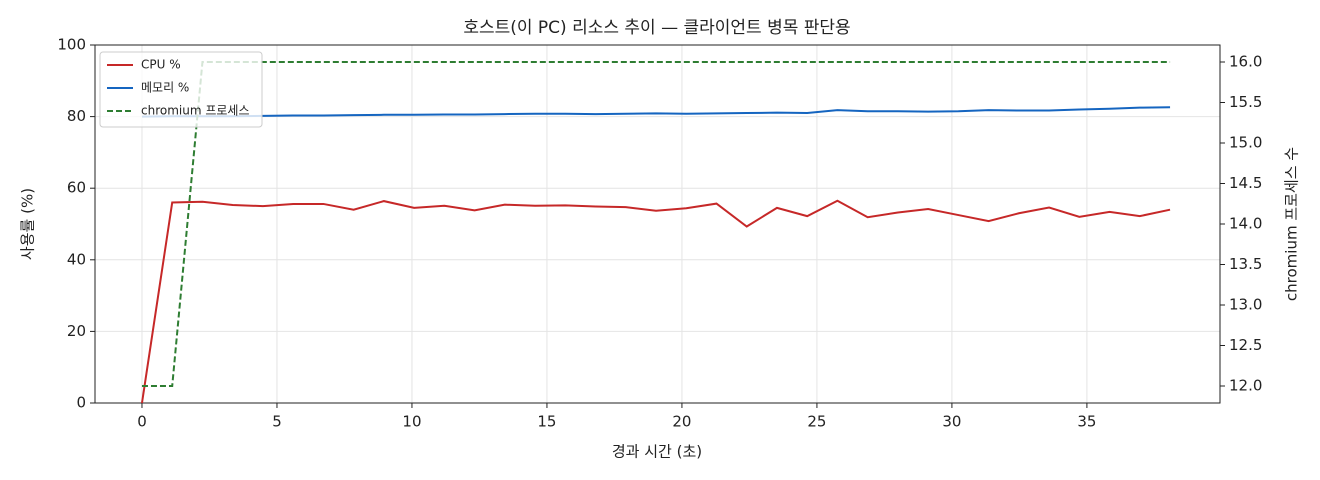  I want to click on y-tick-label: 40, so click(76, 259).